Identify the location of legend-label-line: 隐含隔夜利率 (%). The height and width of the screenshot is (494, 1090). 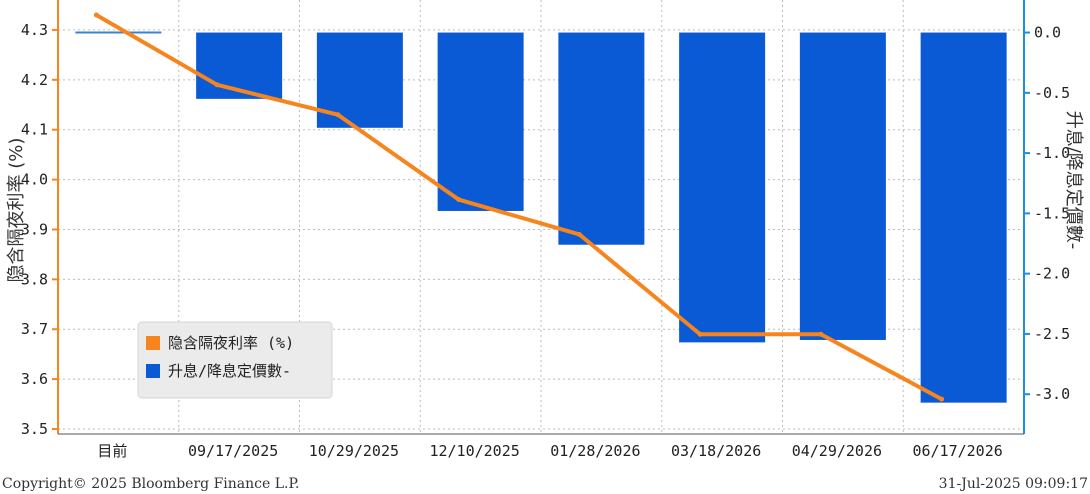
(231, 343).